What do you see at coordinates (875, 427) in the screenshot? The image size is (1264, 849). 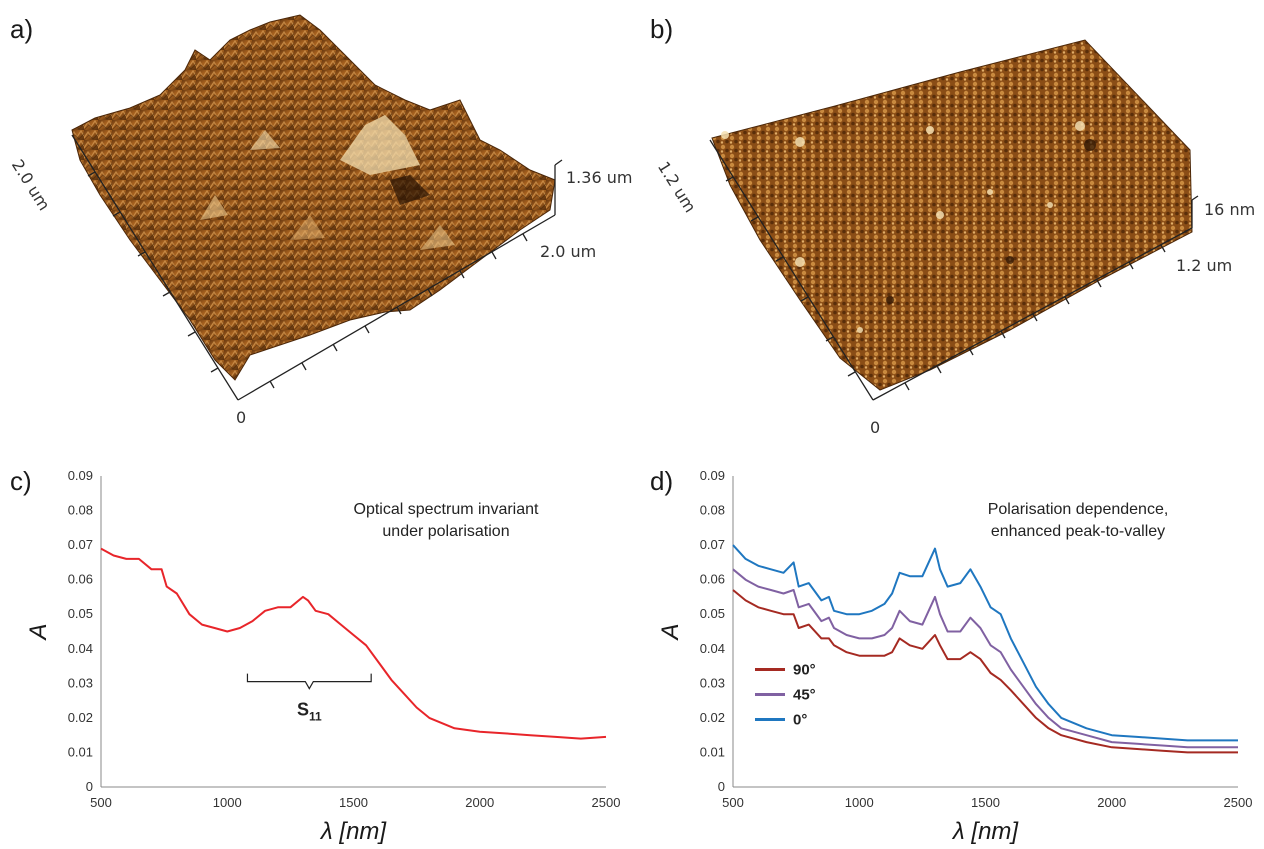 I see `afm-b-origin-label: 0` at bounding box center [875, 427].